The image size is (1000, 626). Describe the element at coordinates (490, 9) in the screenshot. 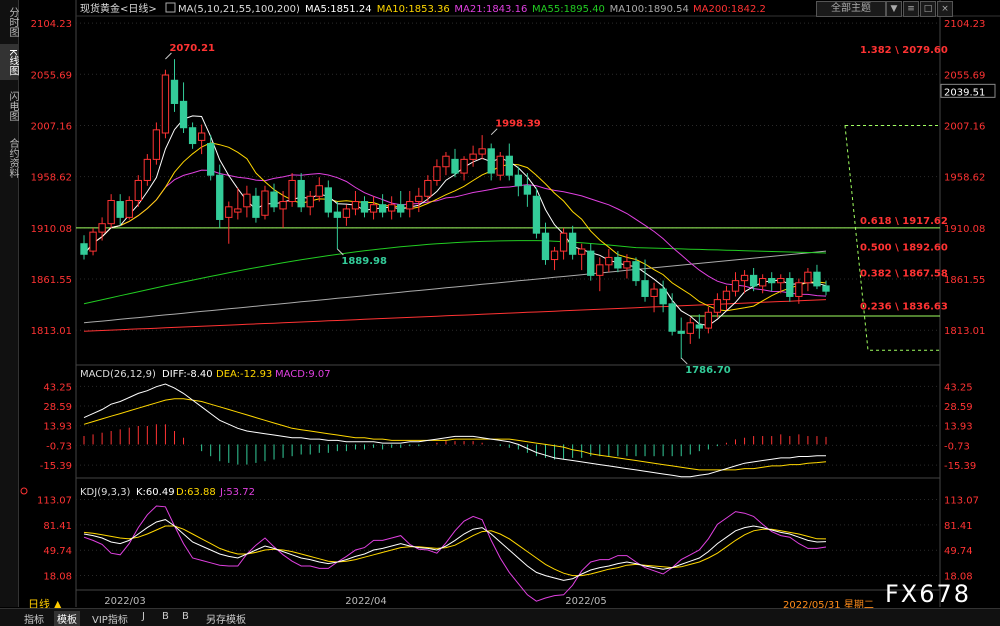

I see `ma-value-2: MA21:1843.16` at that location.